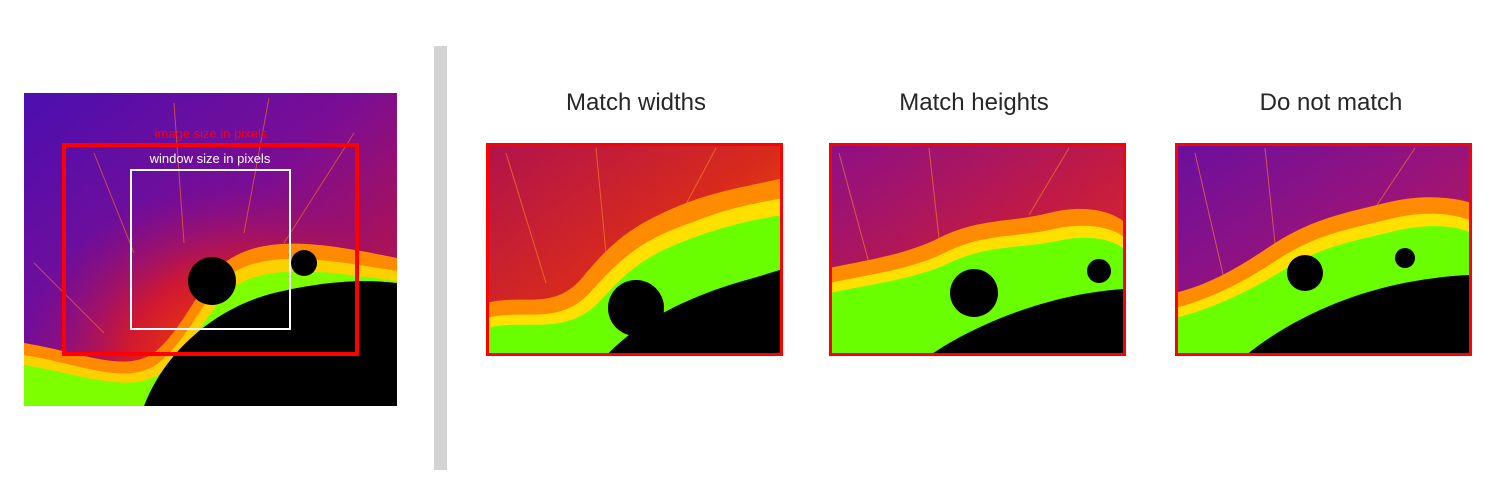  I want to click on panel-title-match-heights: Match heights, so click(974, 102).